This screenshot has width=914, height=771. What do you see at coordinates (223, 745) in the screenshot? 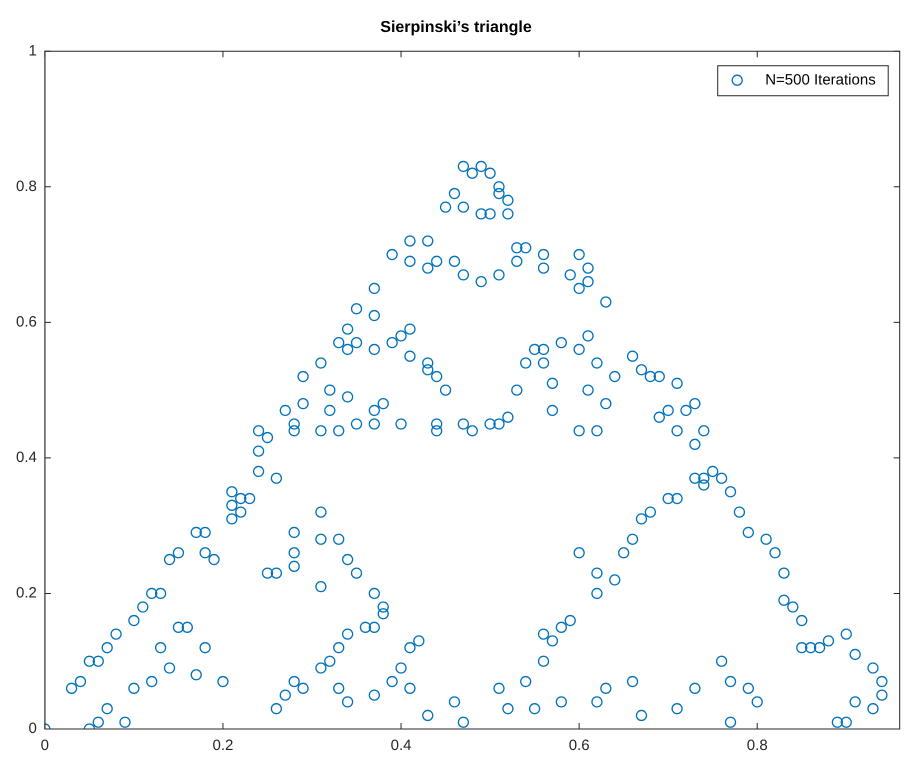
I see `x-tick-label: 0.2` at bounding box center [223, 745].